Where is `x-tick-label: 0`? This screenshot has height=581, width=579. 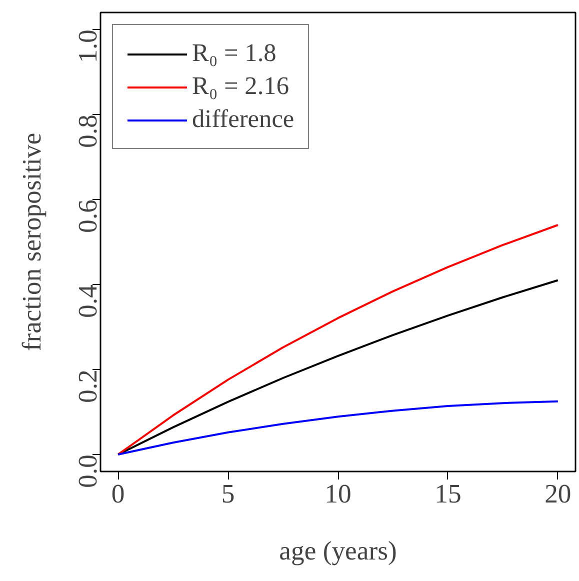
x-tick-label: 0 is located at coordinates (118, 493).